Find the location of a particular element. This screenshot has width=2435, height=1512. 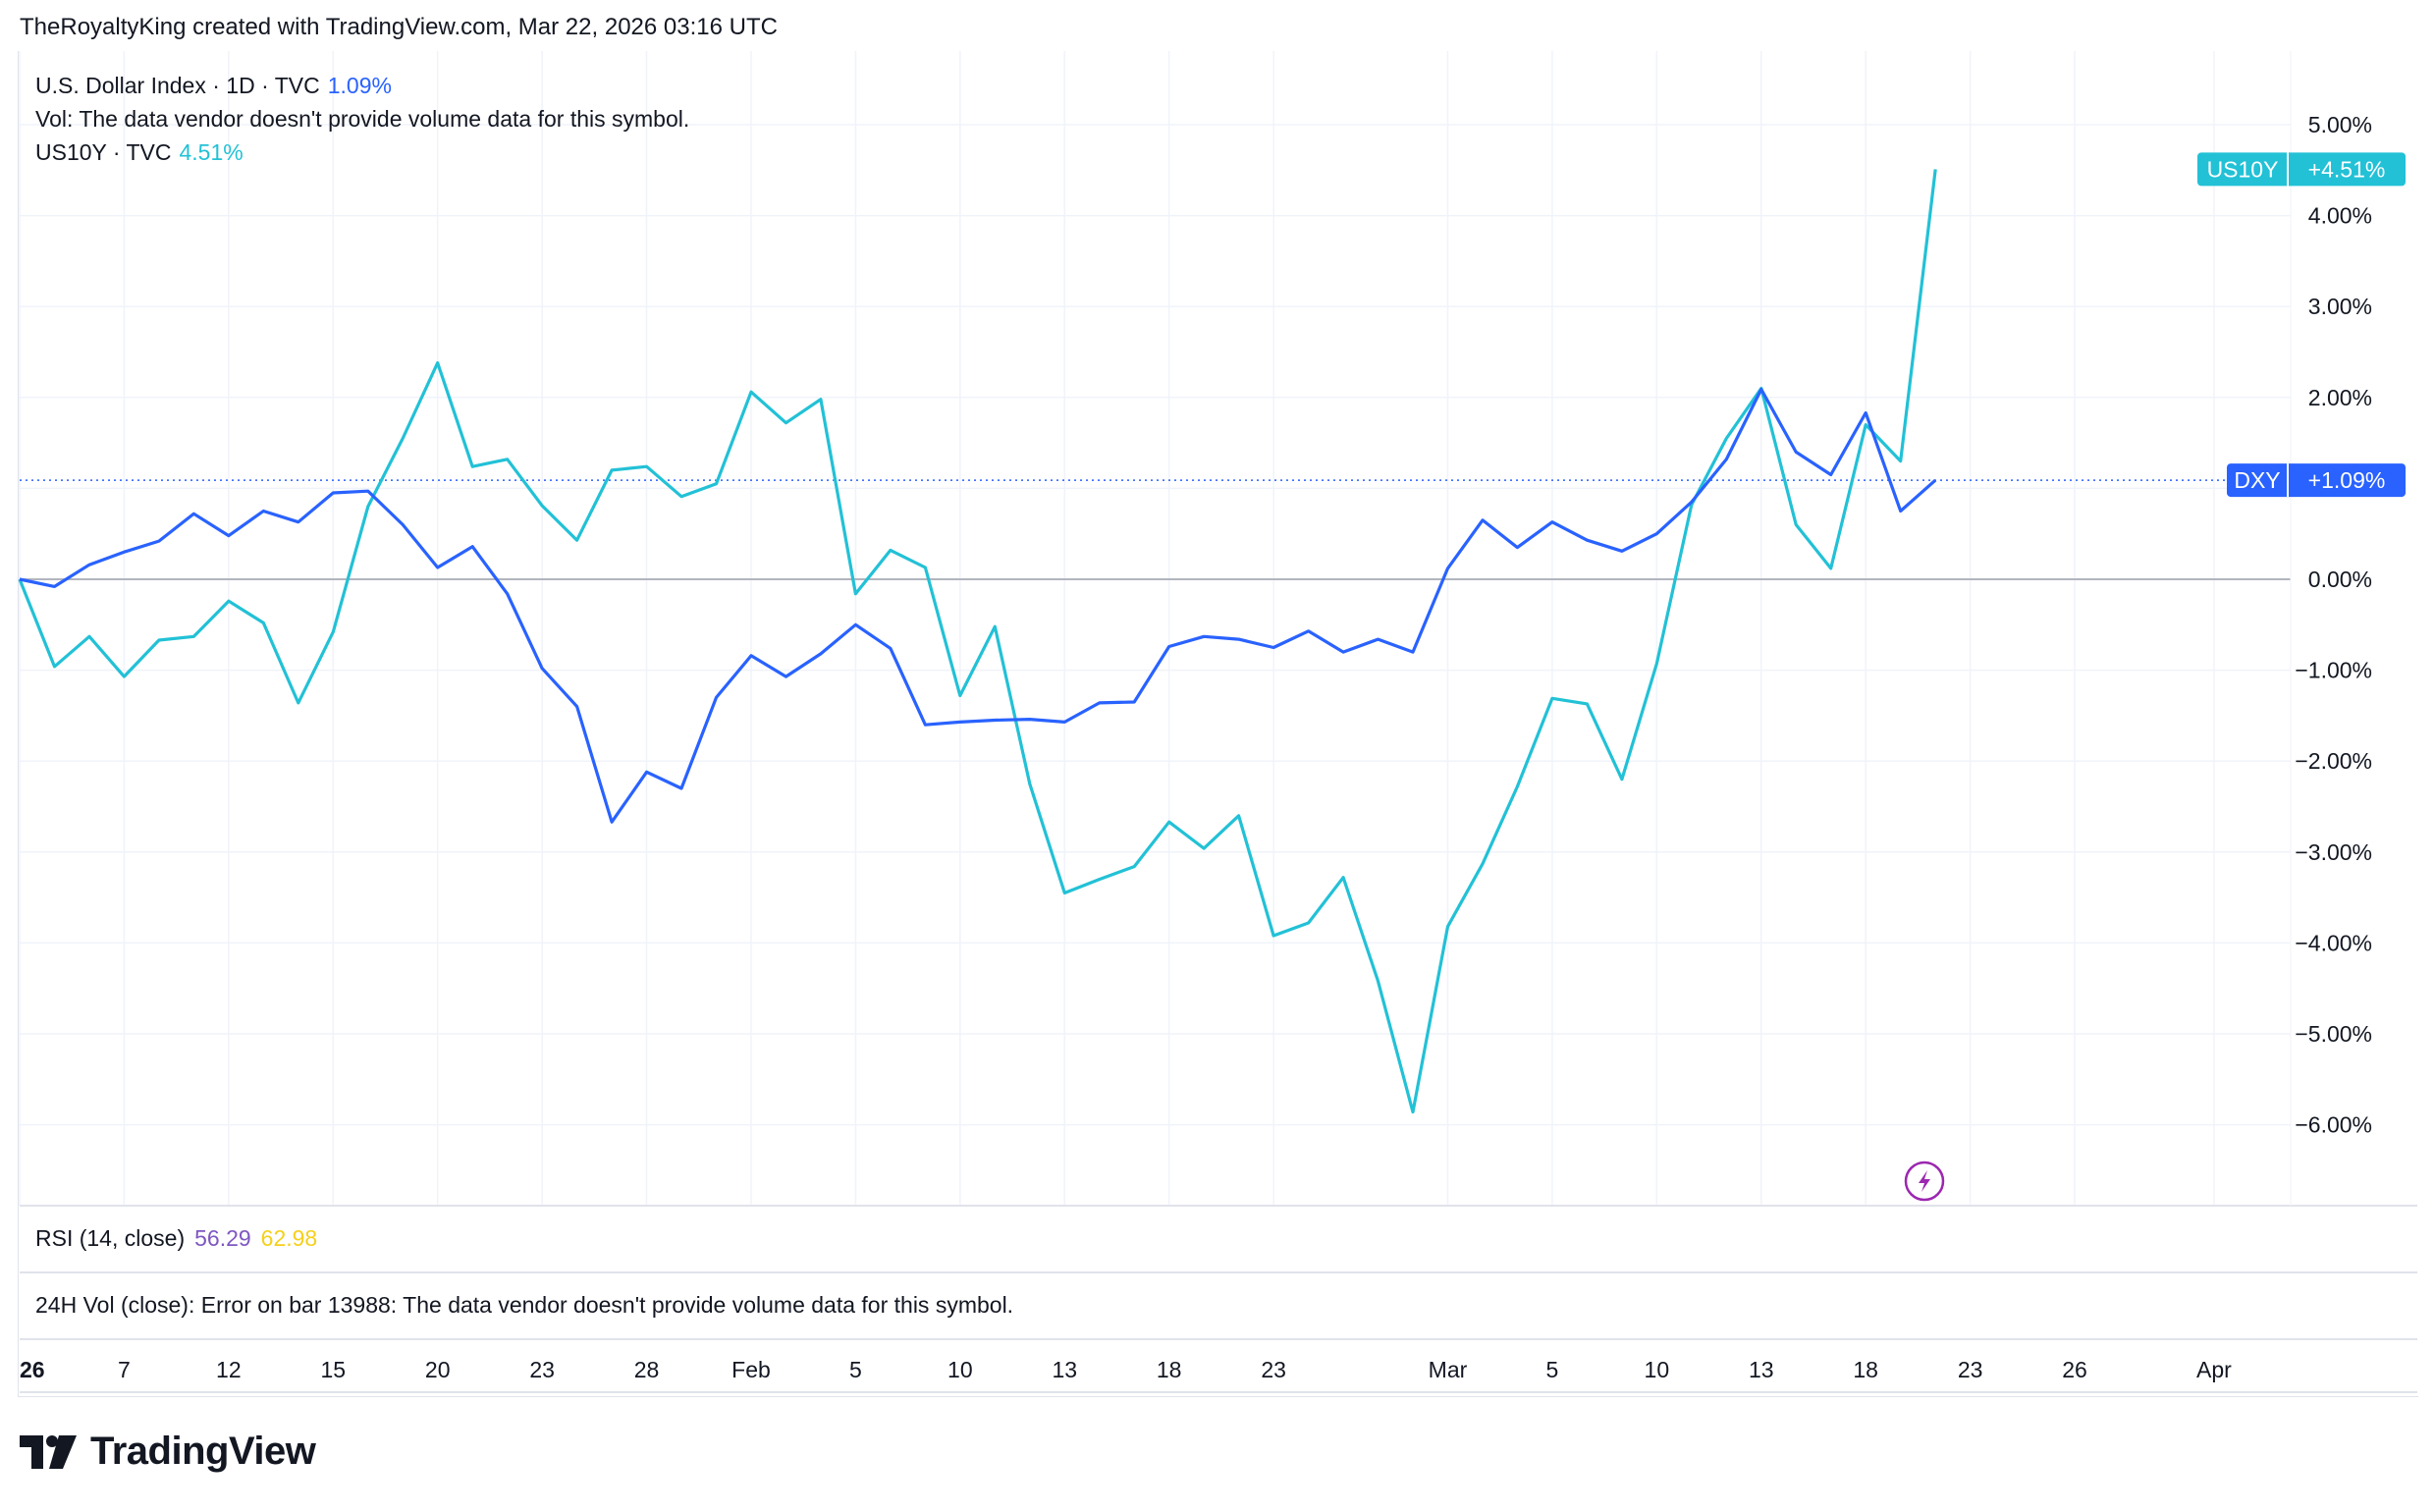

legend-dxy: U.S. Dollar Index · 1D · TVC 1.09% is located at coordinates (362, 86).